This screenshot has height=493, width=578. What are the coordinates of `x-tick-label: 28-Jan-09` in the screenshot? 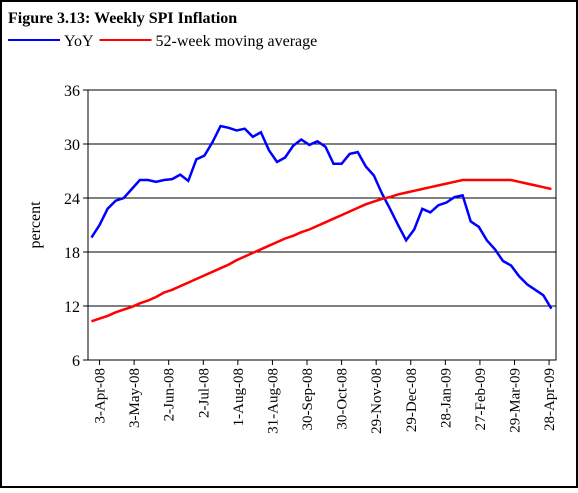 It's located at (446, 398).